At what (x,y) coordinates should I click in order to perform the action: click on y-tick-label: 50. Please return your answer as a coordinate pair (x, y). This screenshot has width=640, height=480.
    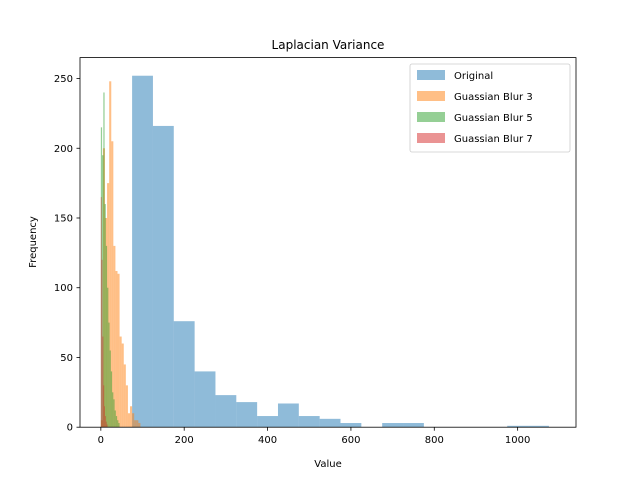
    Looking at the image, I should click on (66, 358).